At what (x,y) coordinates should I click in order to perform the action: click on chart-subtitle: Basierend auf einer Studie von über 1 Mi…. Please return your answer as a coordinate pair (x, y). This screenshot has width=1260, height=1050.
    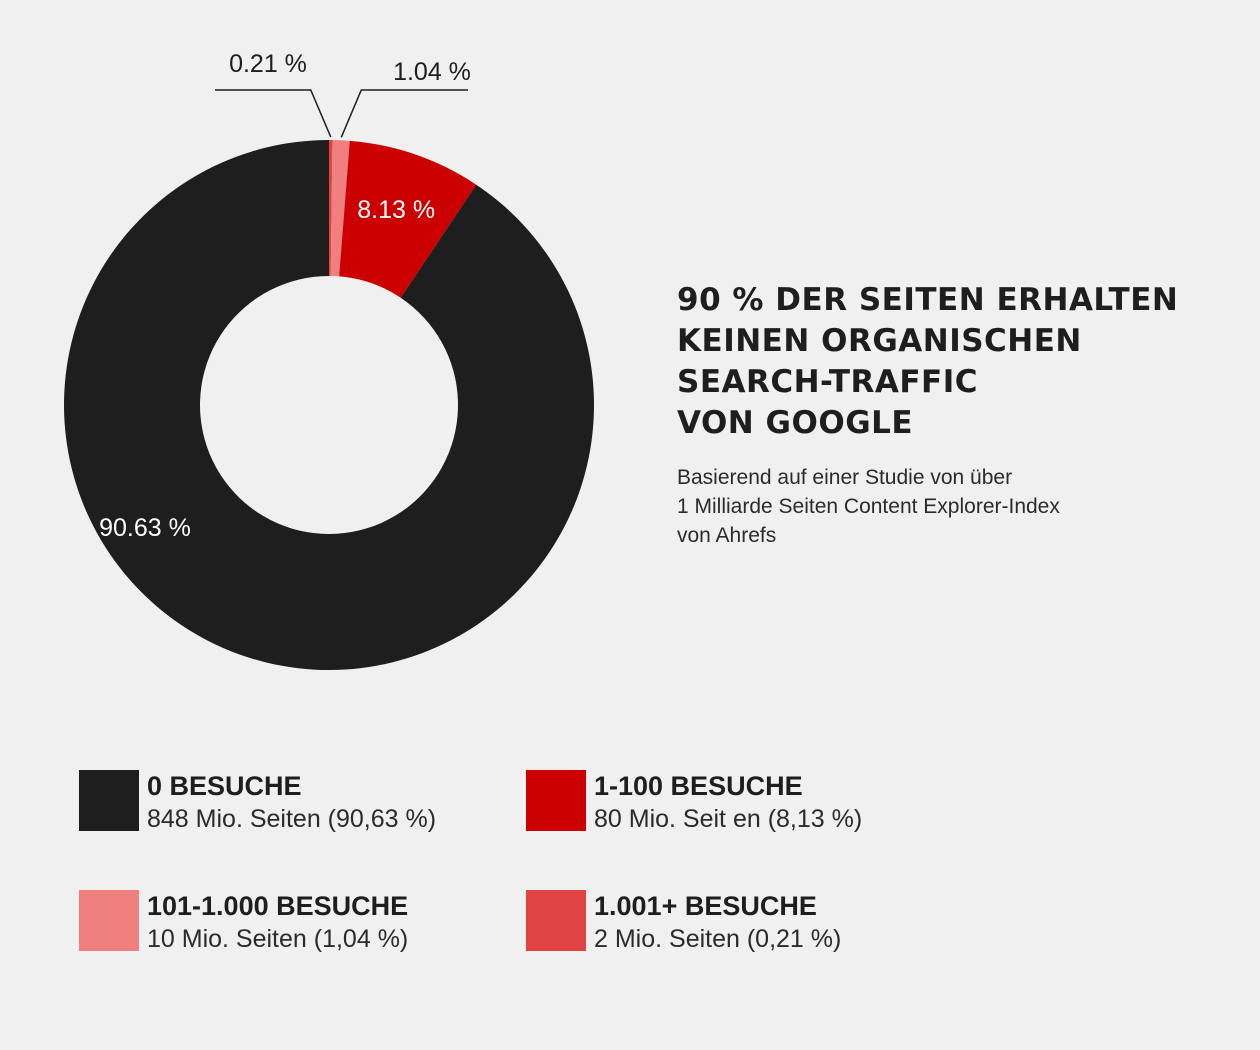
    Looking at the image, I should click on (937, 506).